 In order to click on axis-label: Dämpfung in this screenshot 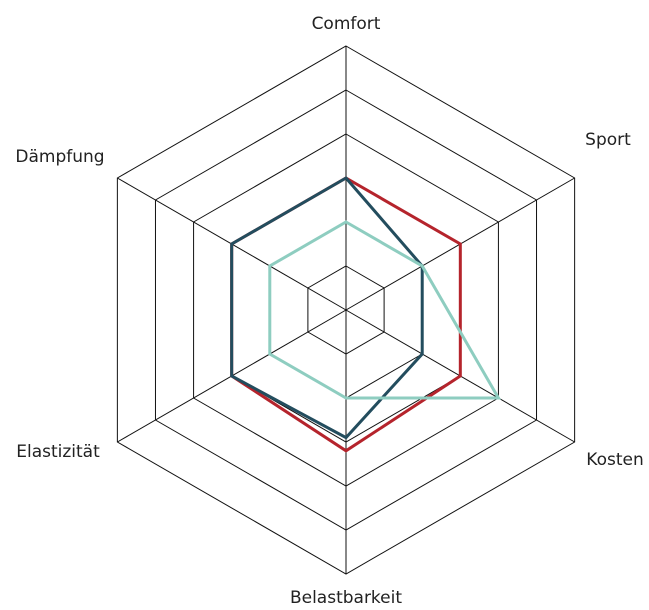, I will do `click(59, 157)`.